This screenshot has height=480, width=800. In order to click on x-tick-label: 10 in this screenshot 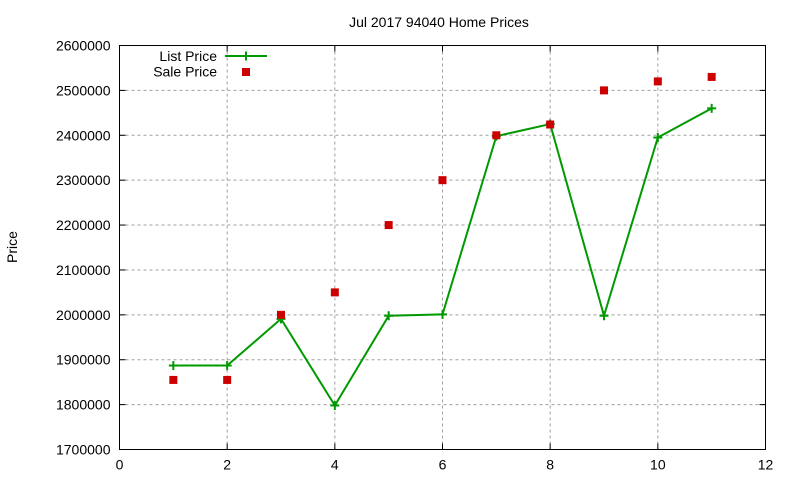, I will do `click(658, 465)`.